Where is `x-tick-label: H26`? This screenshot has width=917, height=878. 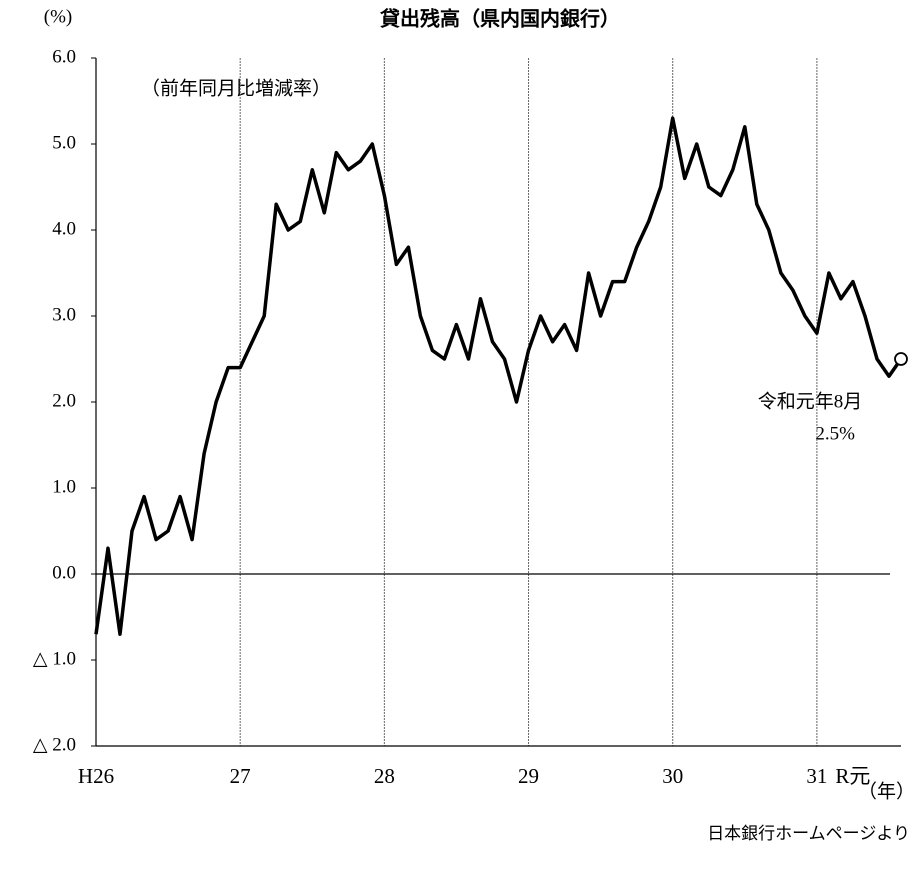
x-tick-label: H26 is located at coordinates (96, 776).